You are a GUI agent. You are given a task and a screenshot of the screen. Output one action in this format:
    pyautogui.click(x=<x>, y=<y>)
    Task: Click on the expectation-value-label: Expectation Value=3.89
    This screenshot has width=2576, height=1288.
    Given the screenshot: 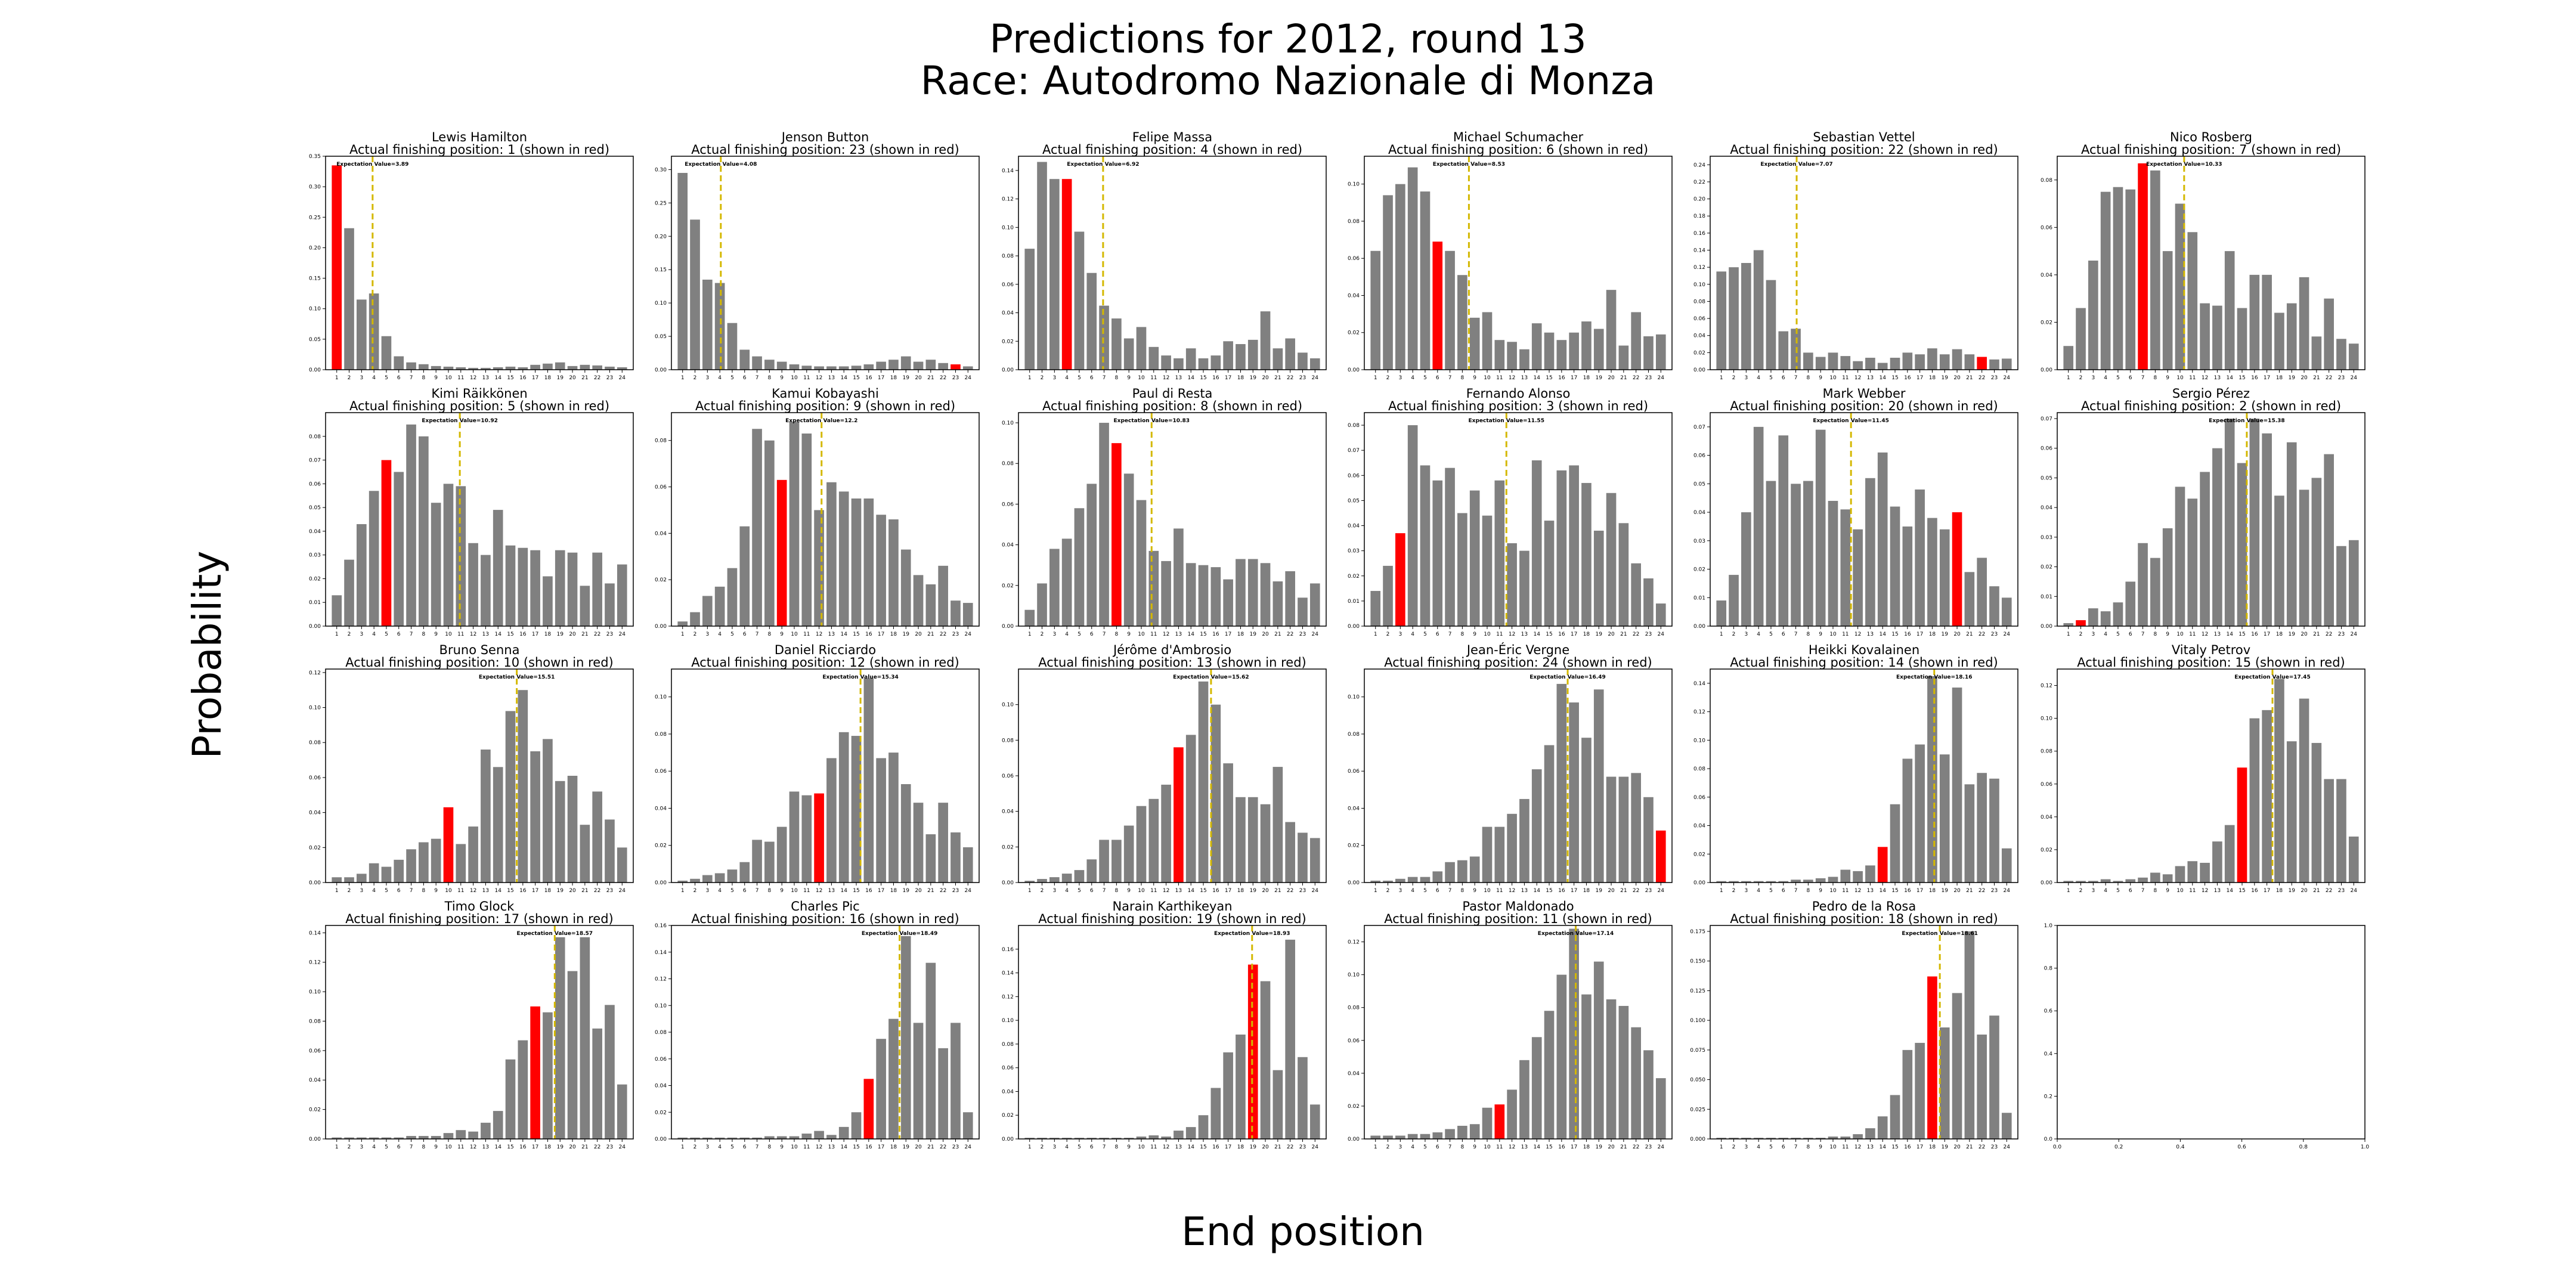 What is the action you would take?
    pyautogui.click(x=372, y=165)
    